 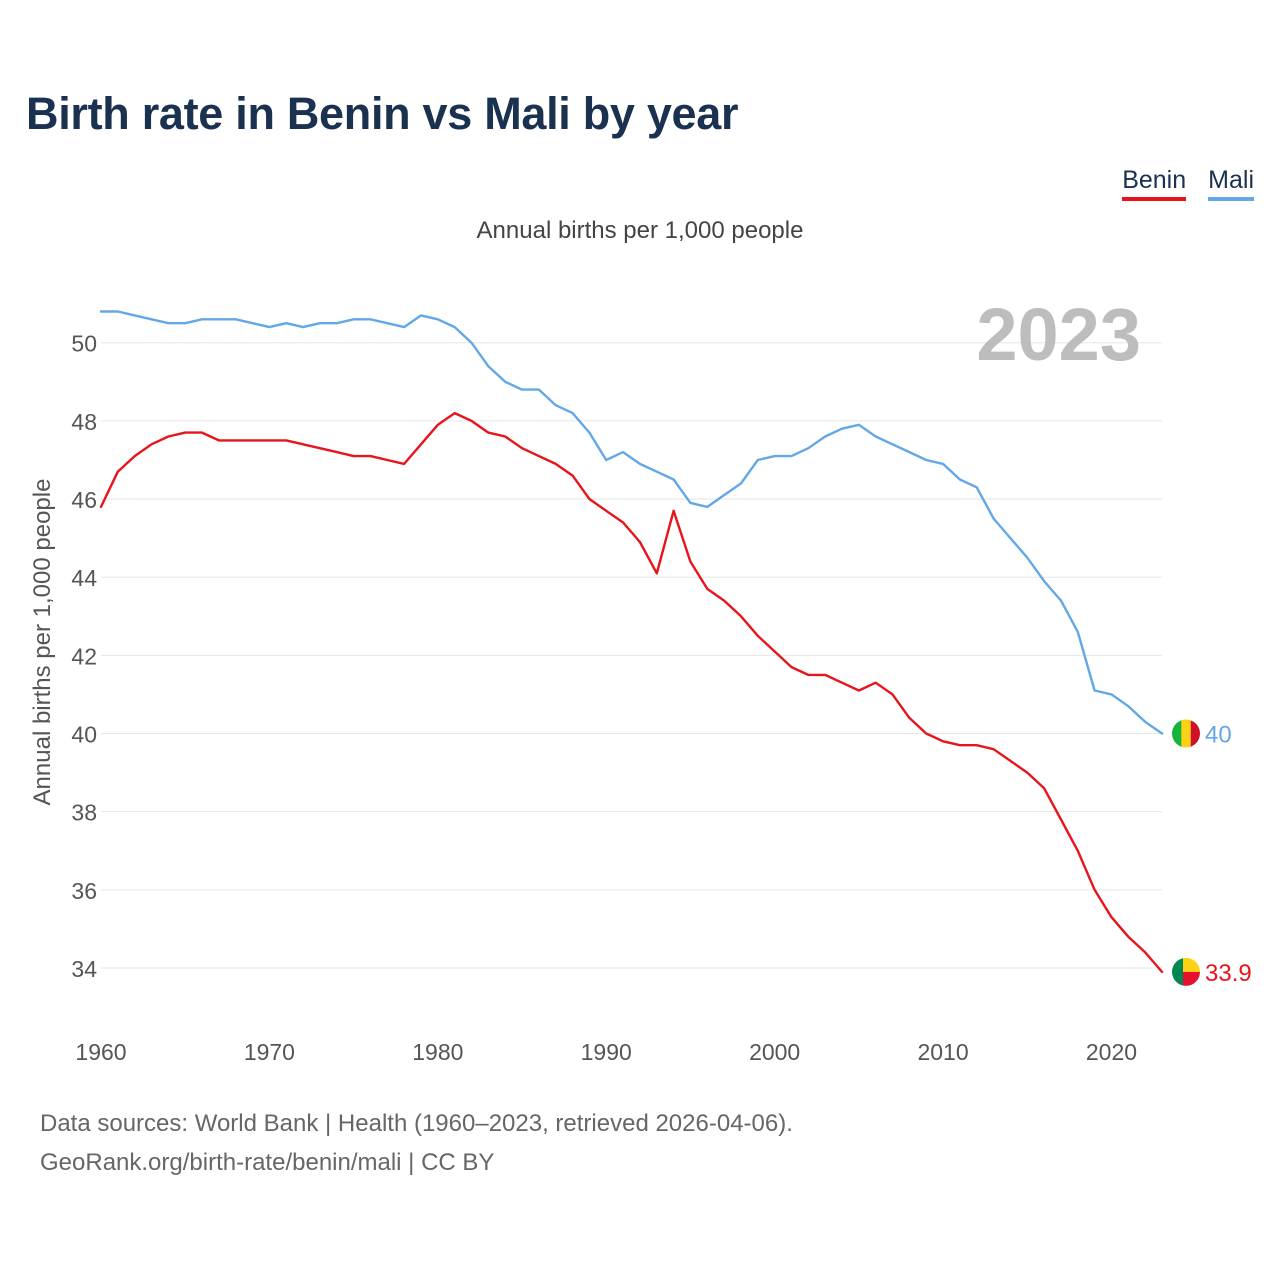 I want to click on end-label-benin: 33.9, so click(x=1228, y=973).